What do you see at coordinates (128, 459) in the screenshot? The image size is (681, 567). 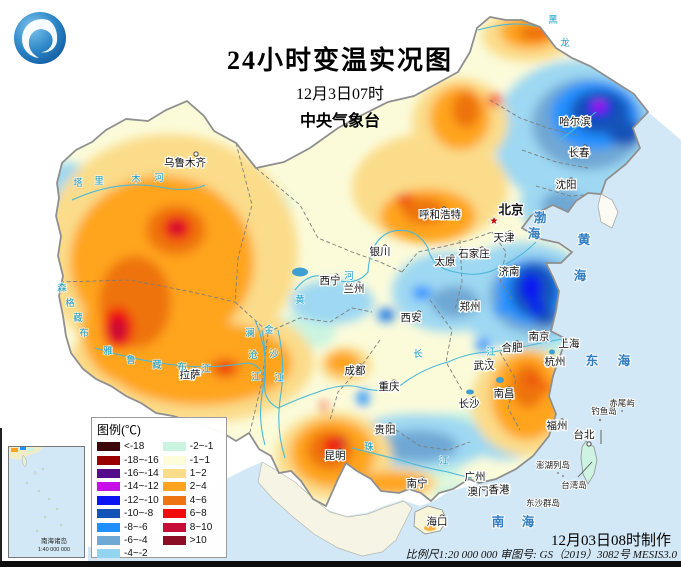 I see `legend-row: -18~-16` at bounding box center [128, 459].